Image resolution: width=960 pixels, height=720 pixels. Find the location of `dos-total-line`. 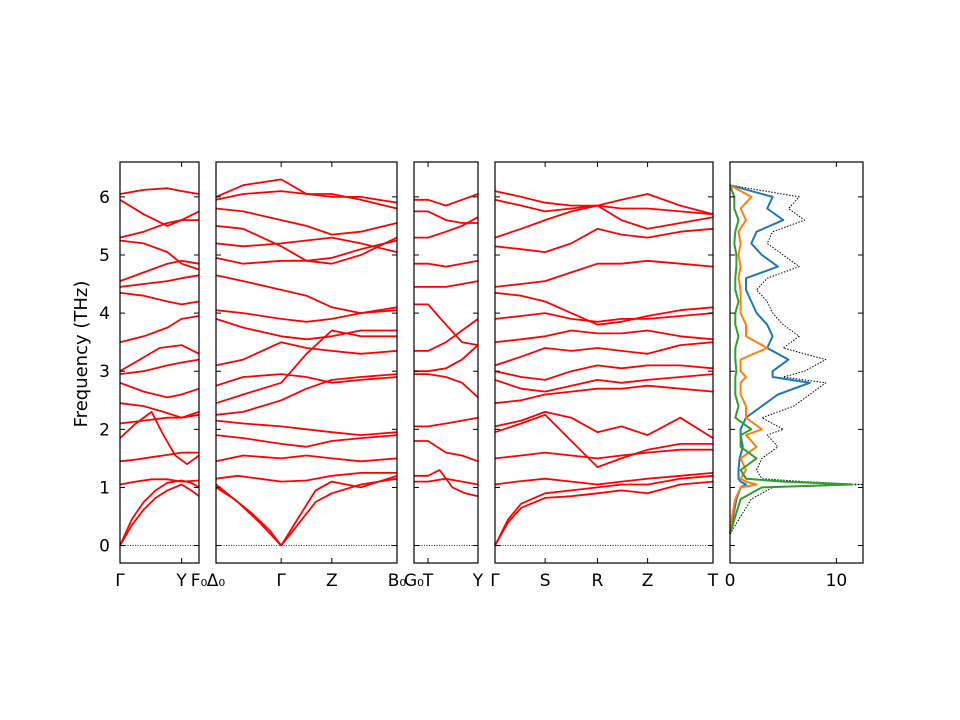

dos-total-line is located at coordinates (796, 359).